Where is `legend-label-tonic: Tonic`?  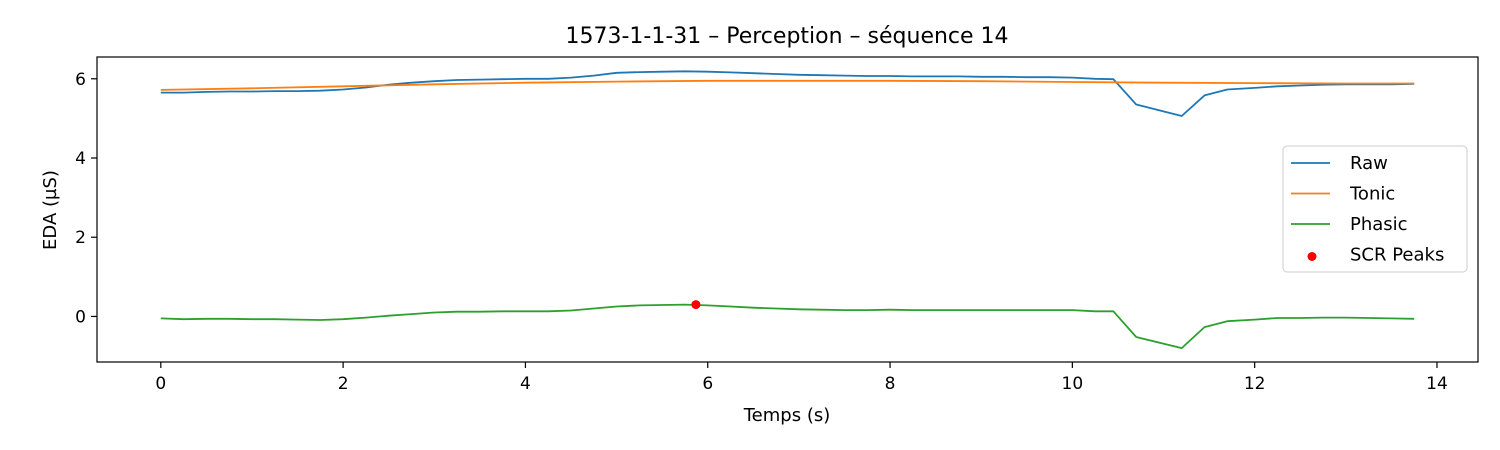 legend-label-tonic: Tonic is located at coordinates (1372, 194).